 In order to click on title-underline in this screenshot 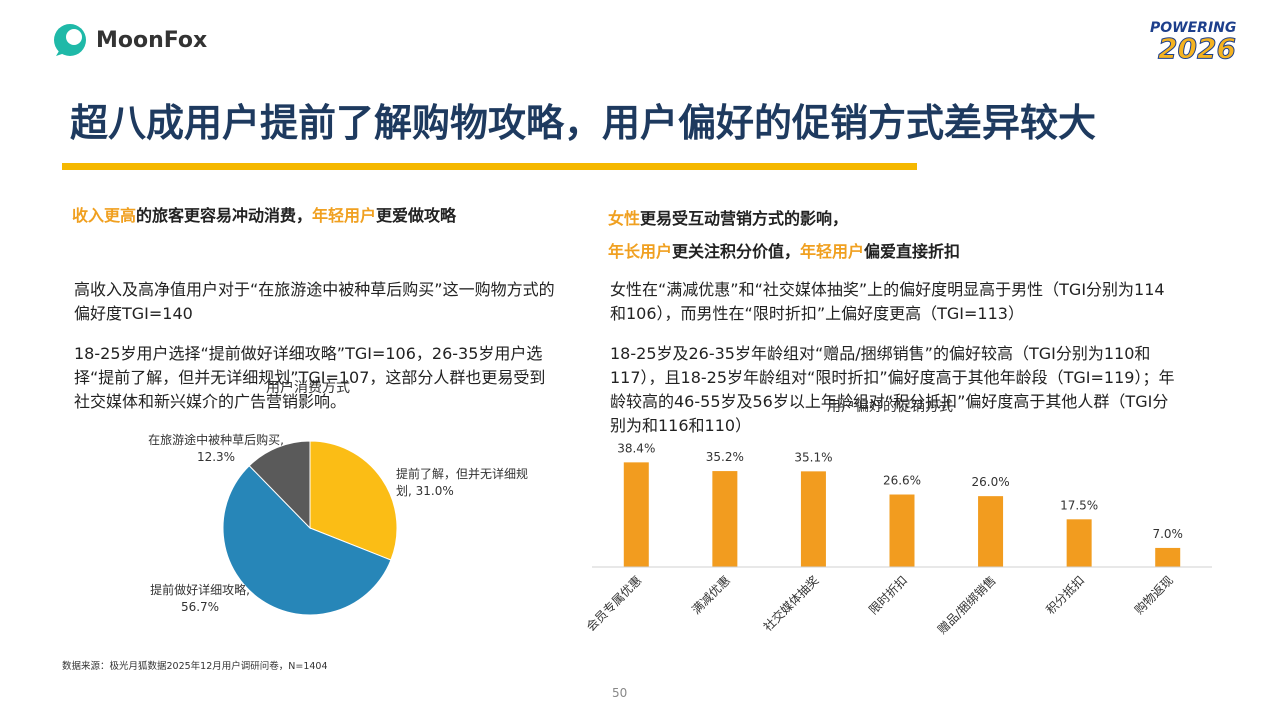, I will do `click(489, 166)`.